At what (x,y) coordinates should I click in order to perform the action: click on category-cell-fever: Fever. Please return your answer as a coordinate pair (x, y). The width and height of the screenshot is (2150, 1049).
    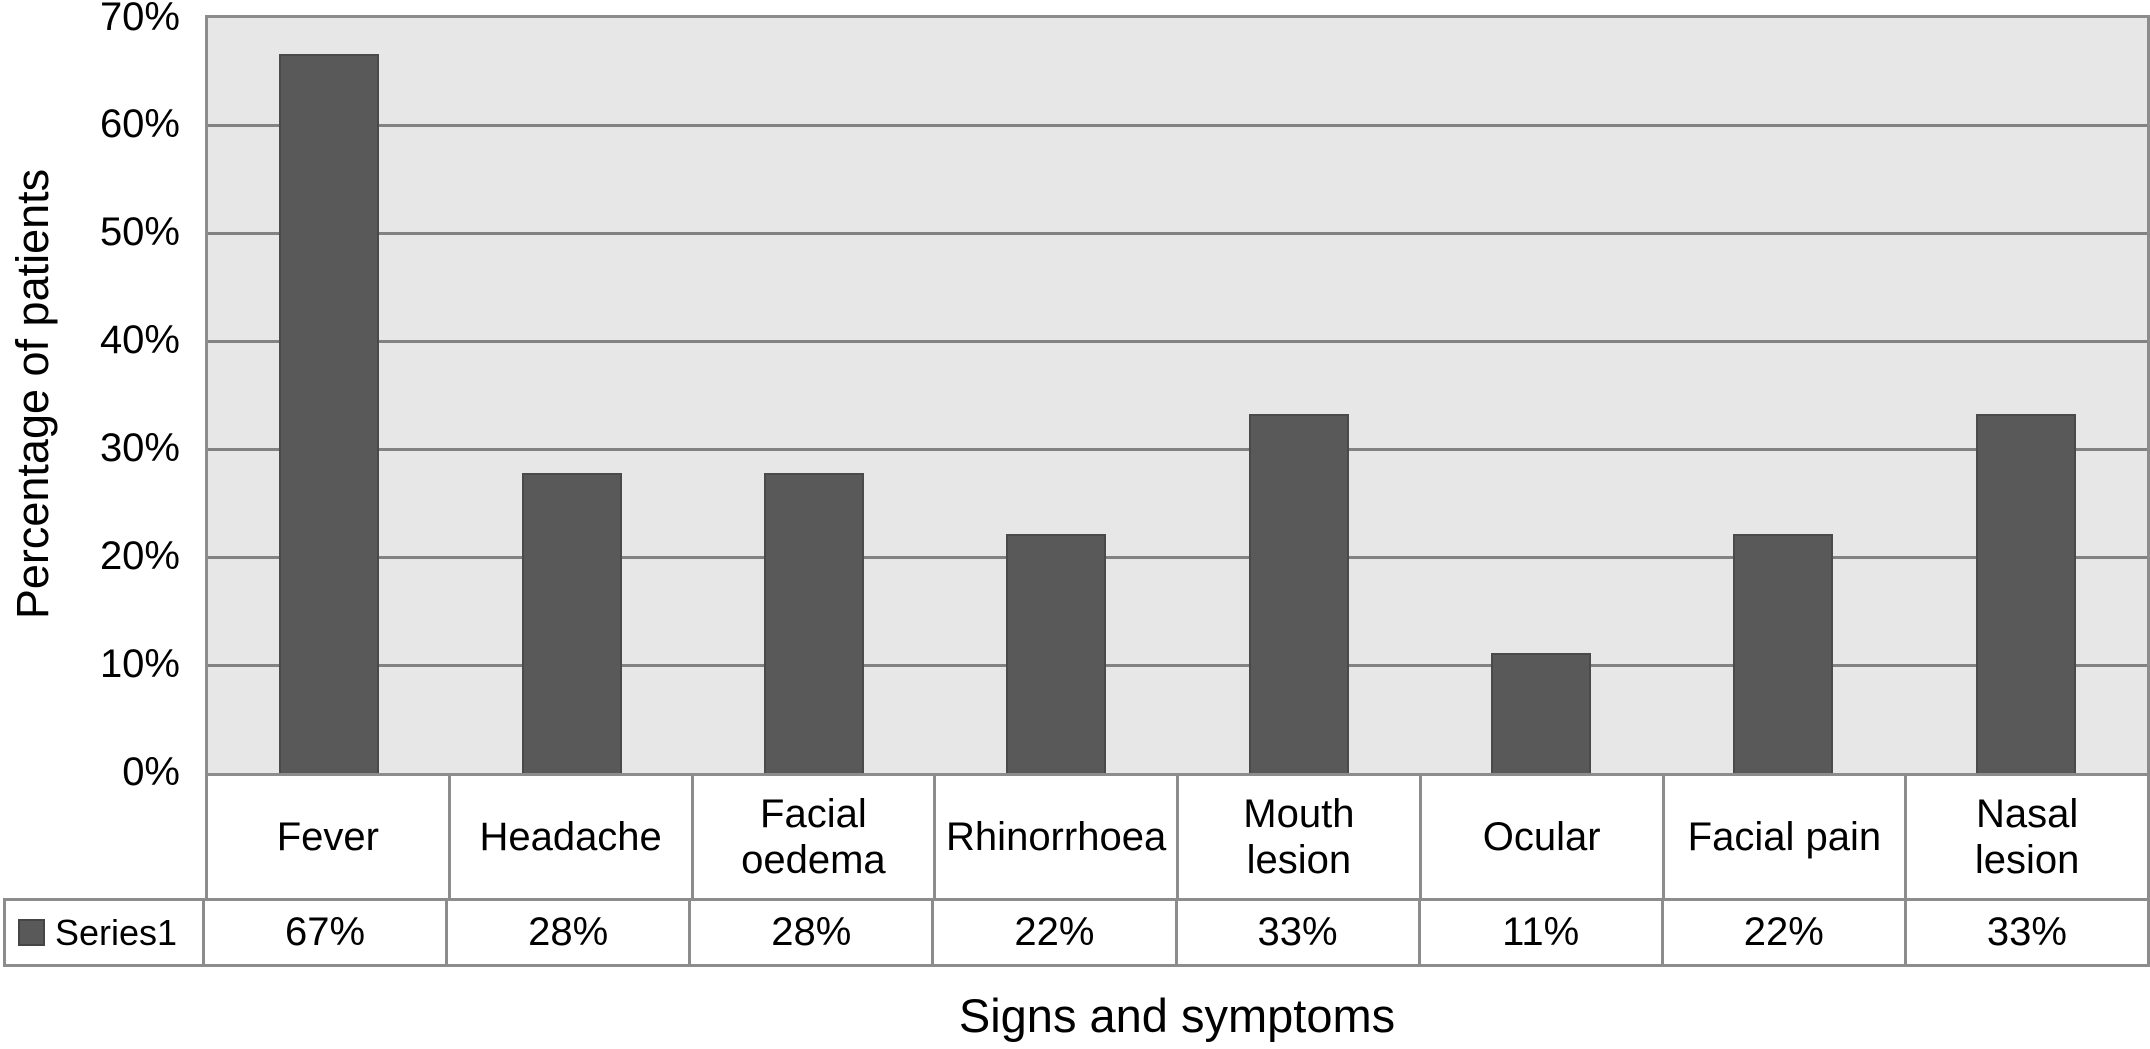
    Looking at the image, I should click on (329, 837).